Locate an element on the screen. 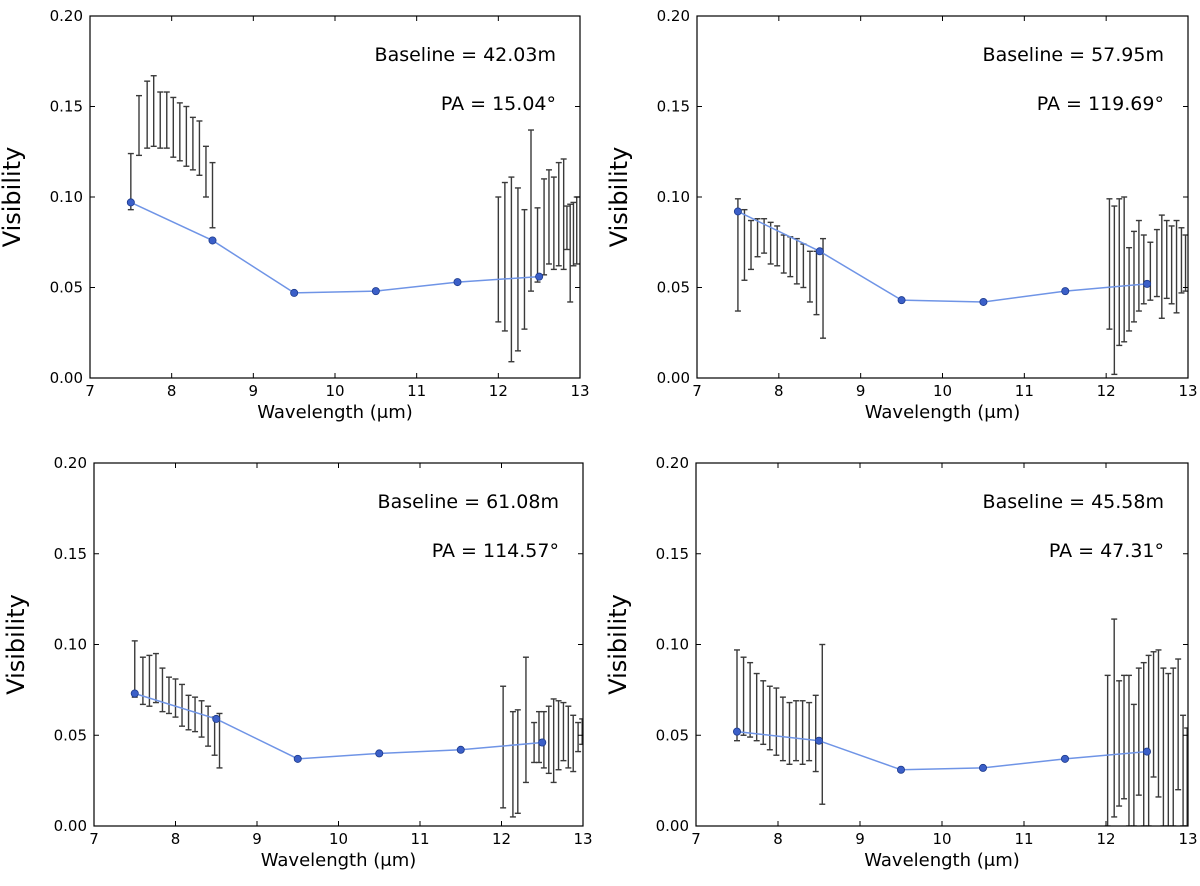 Image resolution: width=1200 pixels, height=886 pixels. baseline-annotation: Baseline = 61.08m is located at coordinates (468, 502).